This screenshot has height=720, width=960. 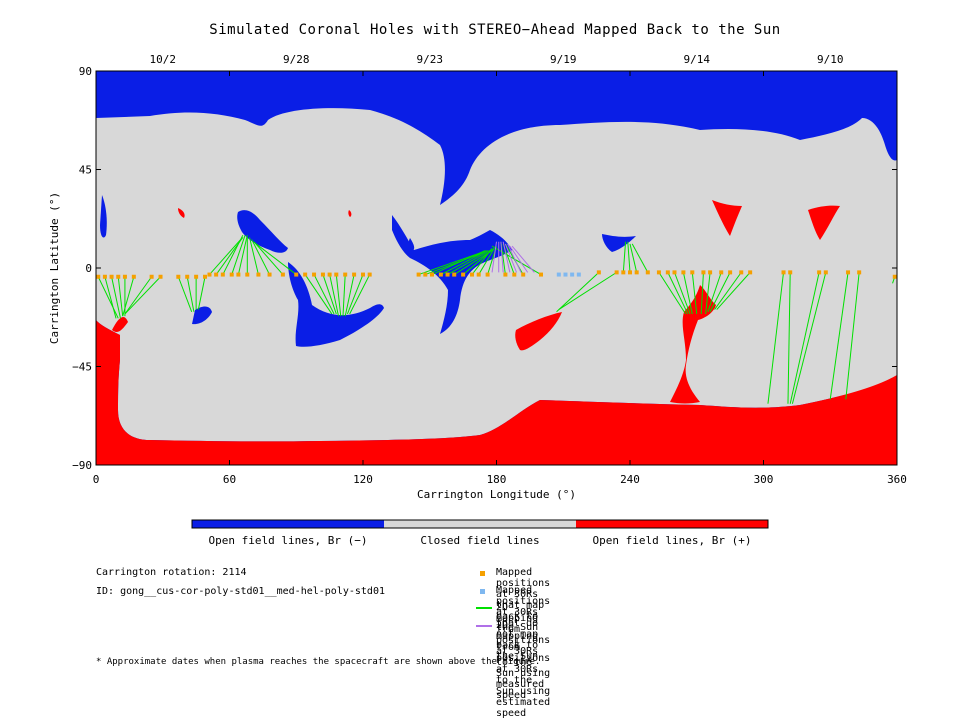 I want to click on y-tick-label: 45, so click(x=85, y=170).